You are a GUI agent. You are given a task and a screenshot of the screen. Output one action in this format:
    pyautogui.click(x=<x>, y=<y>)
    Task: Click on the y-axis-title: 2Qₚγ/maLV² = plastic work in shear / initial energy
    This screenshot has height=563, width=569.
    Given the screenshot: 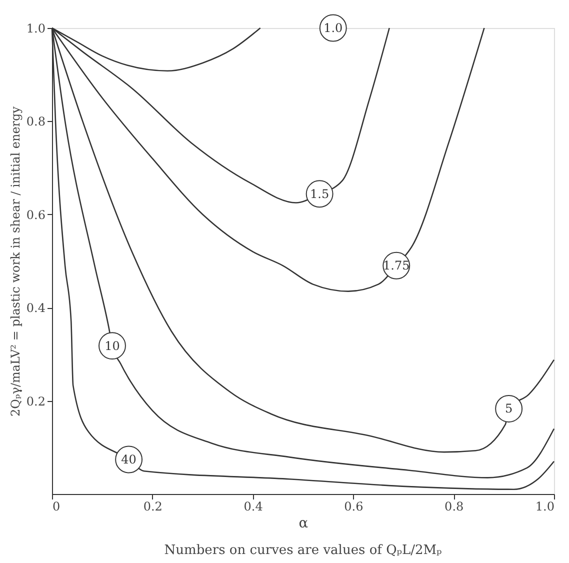 What is the action you would take?
    pyautogui.click(x=15, y=261)
    